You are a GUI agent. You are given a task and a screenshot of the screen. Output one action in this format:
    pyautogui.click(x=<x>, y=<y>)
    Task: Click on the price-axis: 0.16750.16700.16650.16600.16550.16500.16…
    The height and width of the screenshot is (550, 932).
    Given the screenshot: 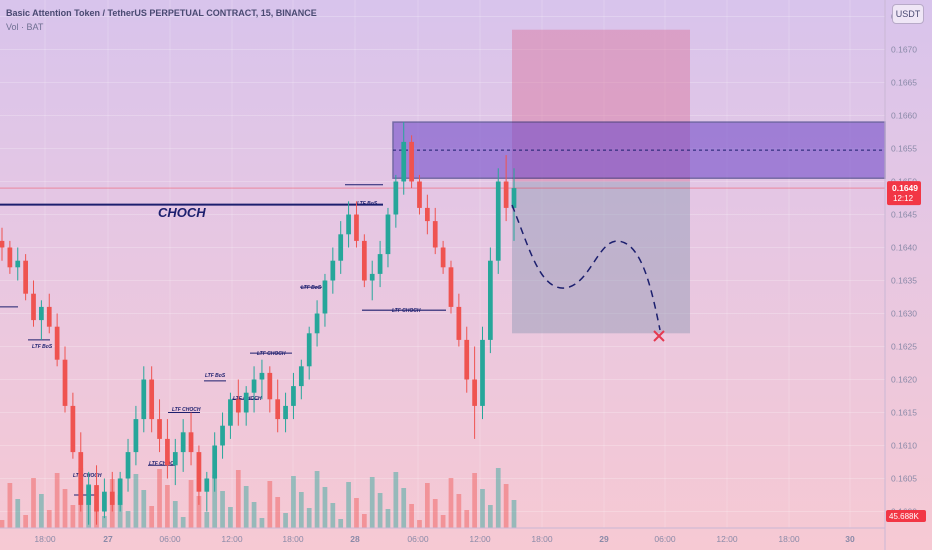 What is the action you would take?
    pyautogui.click(x=905, y=275)
    